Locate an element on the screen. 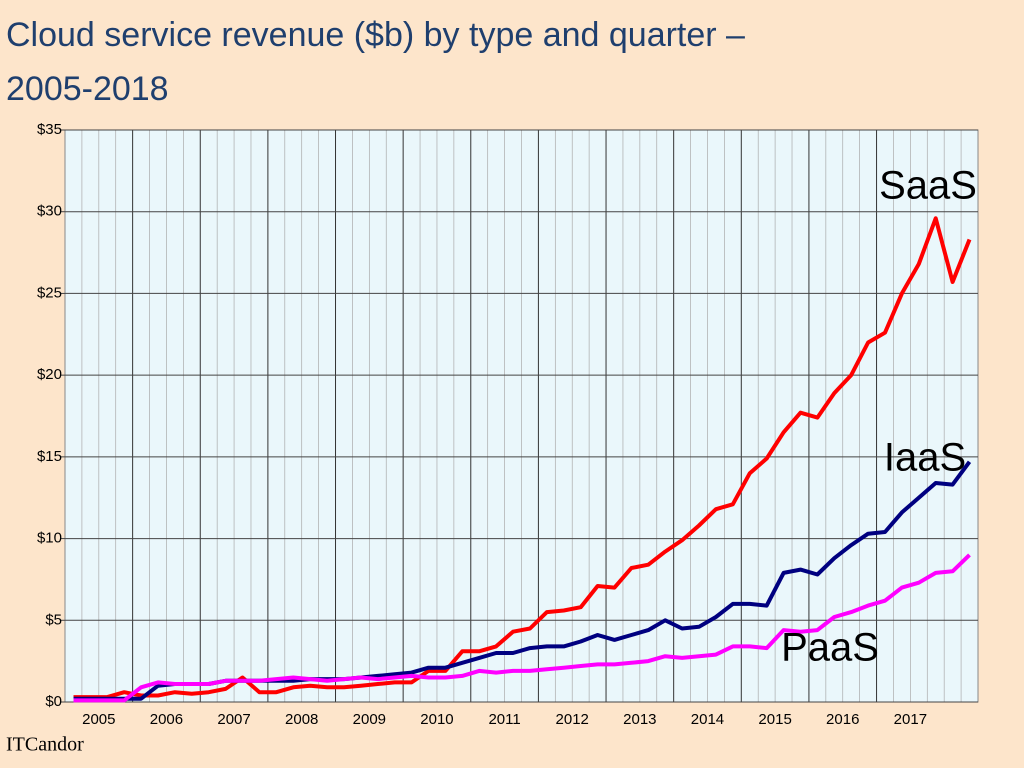 Image resolution: width=1024 pixels, height=768 pixels. series-label: PaaS is located at coordinates (830, 648).